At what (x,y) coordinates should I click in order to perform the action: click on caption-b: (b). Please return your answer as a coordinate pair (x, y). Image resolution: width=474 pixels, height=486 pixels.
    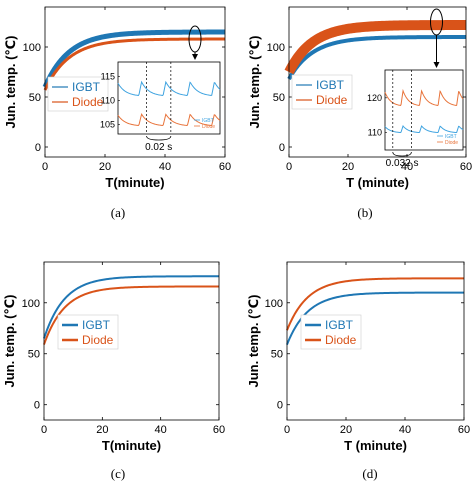
    Looking at the image, I should click on (365, 212).